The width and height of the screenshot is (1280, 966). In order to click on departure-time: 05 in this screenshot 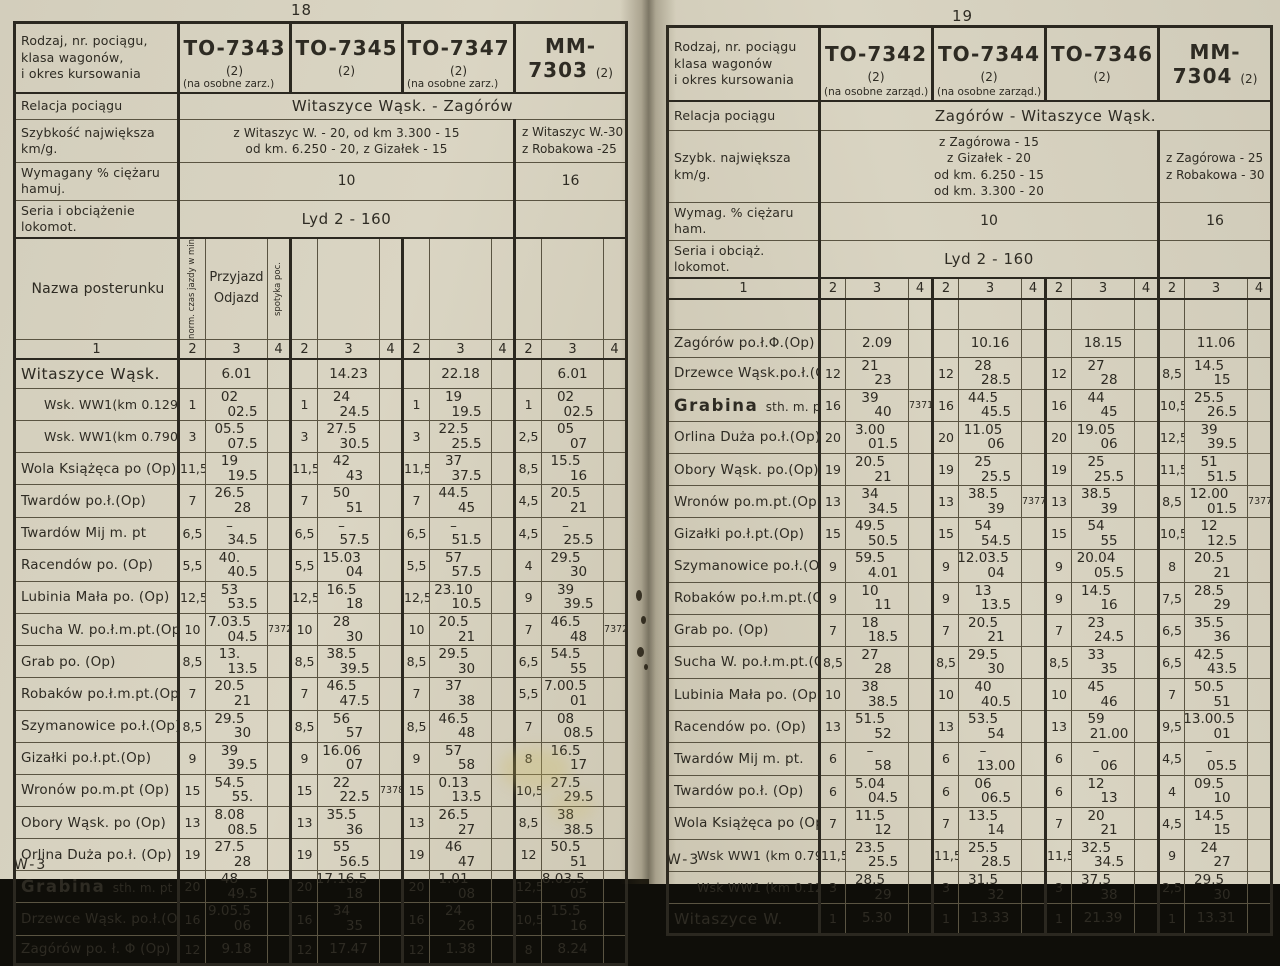, I will do `click(578, 893)`.